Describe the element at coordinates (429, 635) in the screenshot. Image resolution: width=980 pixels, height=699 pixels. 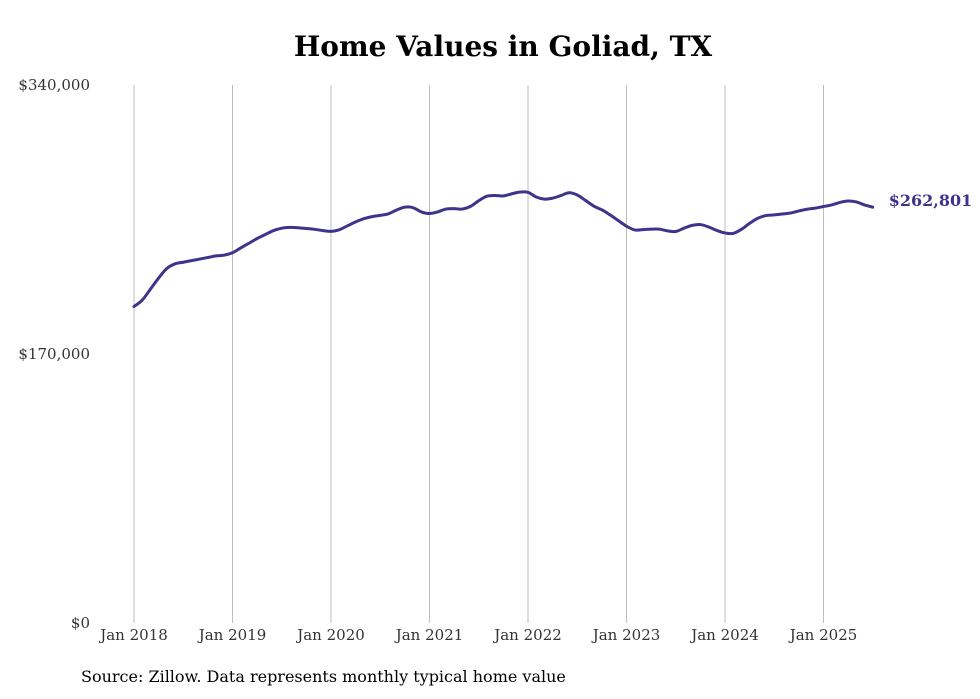
I see `x-tick-label: Jan 2021` at that location.